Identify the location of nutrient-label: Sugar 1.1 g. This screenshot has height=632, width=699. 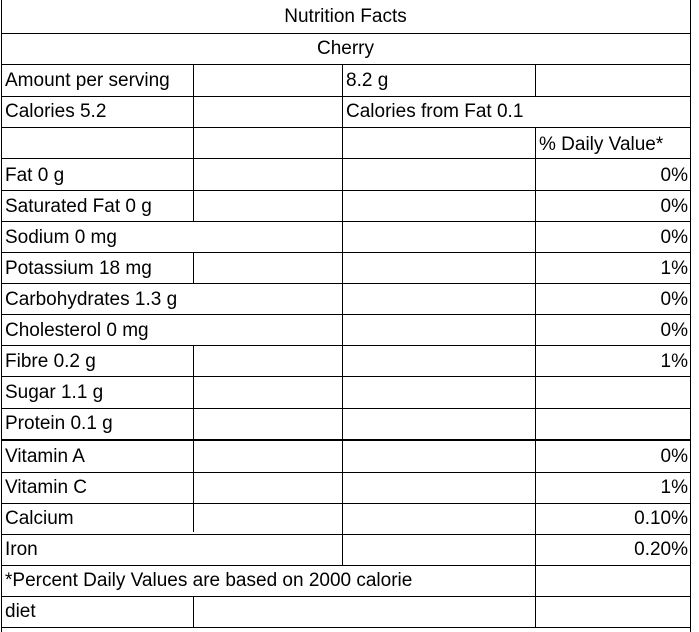
(54, 392).